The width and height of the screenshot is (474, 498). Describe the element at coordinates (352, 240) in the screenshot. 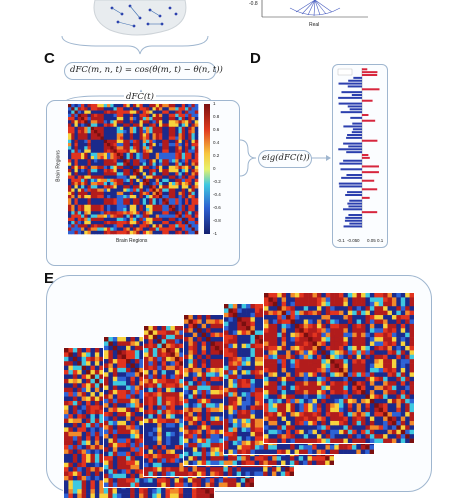

I see `eigenvector-x-tick: -0.05` at that location.